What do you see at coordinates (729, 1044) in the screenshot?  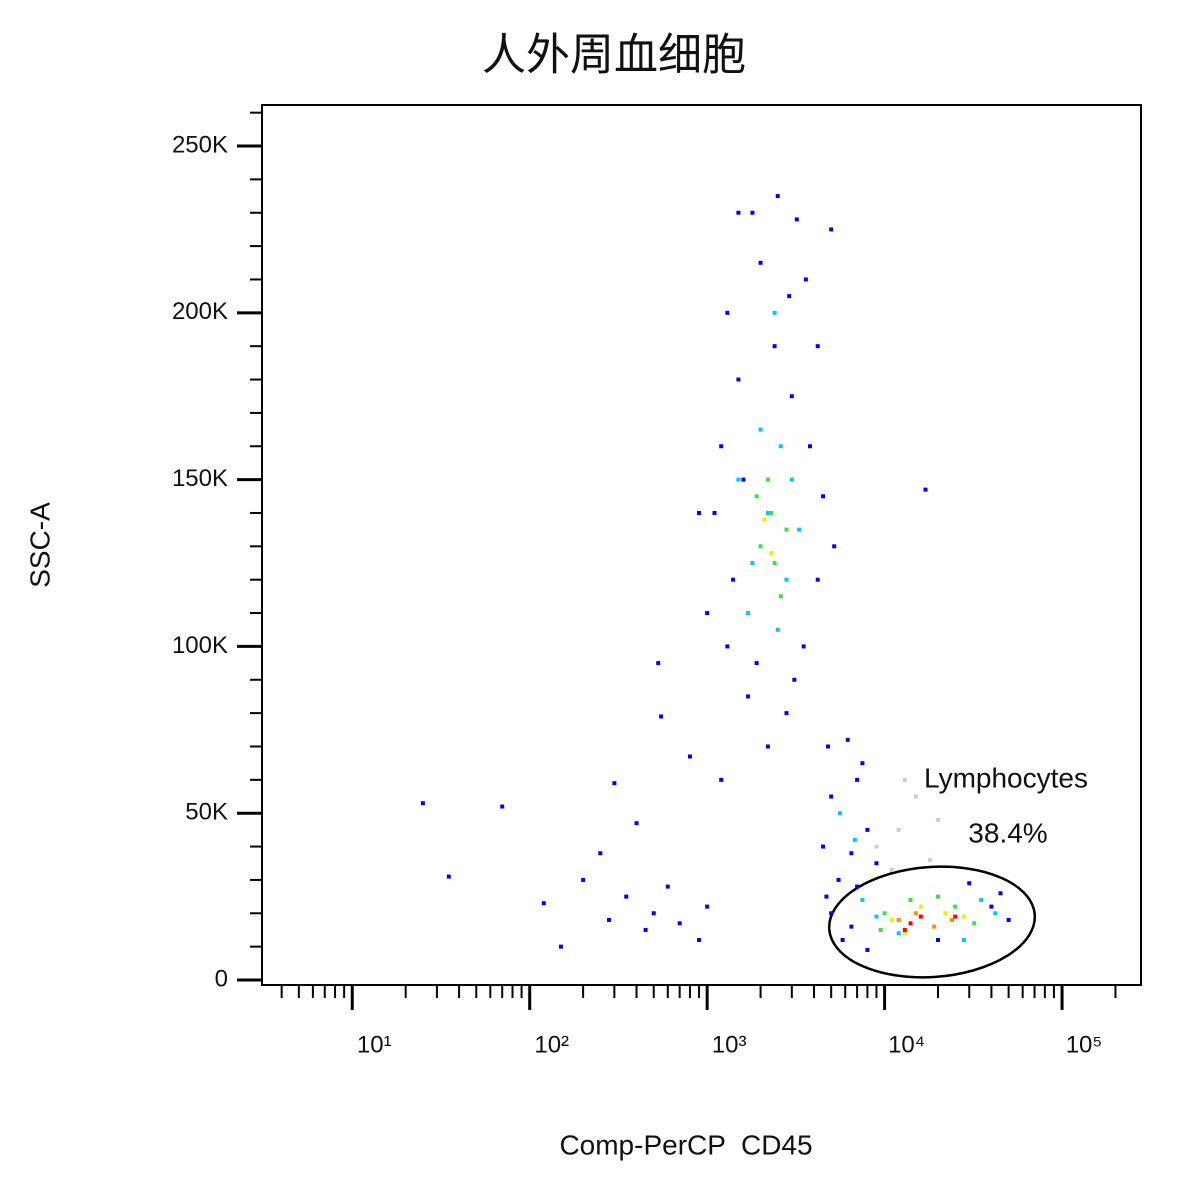 I see `x-tick-label: 10³` at bounding box center [729, 1044].